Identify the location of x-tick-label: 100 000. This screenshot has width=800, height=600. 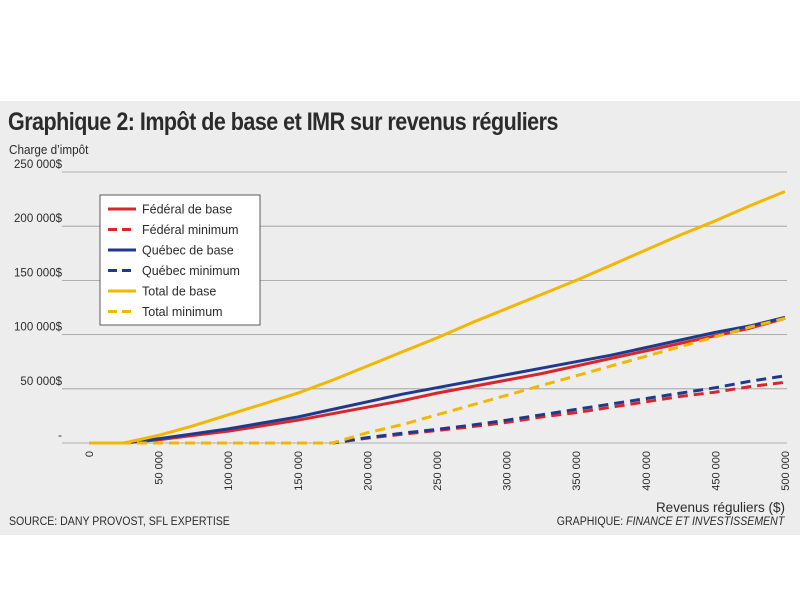
(229, 471).